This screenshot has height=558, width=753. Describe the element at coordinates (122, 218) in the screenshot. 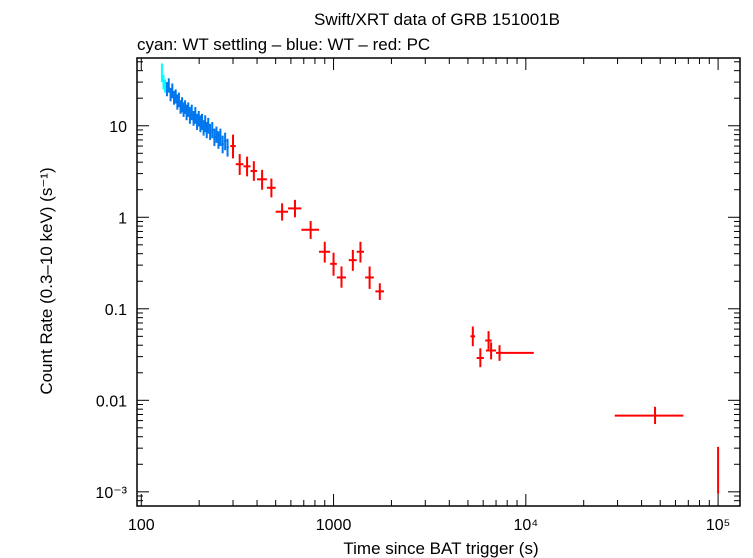

I see `y-tick-label: 1` at that location.